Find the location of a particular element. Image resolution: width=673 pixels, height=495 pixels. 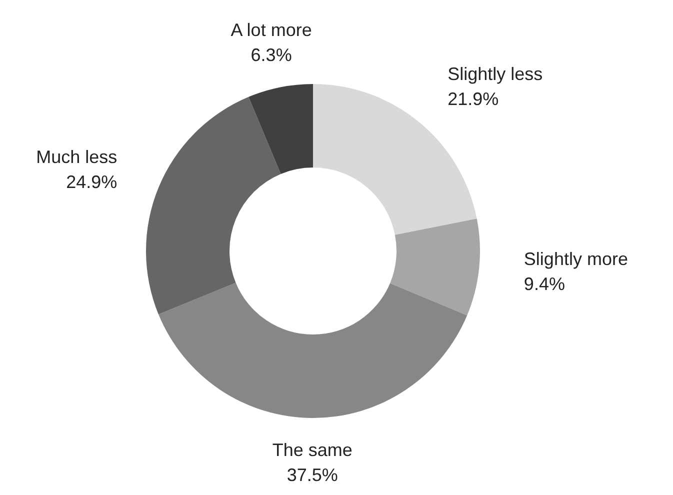

slice-label: Slightly more is located at coordinates (576, 259).